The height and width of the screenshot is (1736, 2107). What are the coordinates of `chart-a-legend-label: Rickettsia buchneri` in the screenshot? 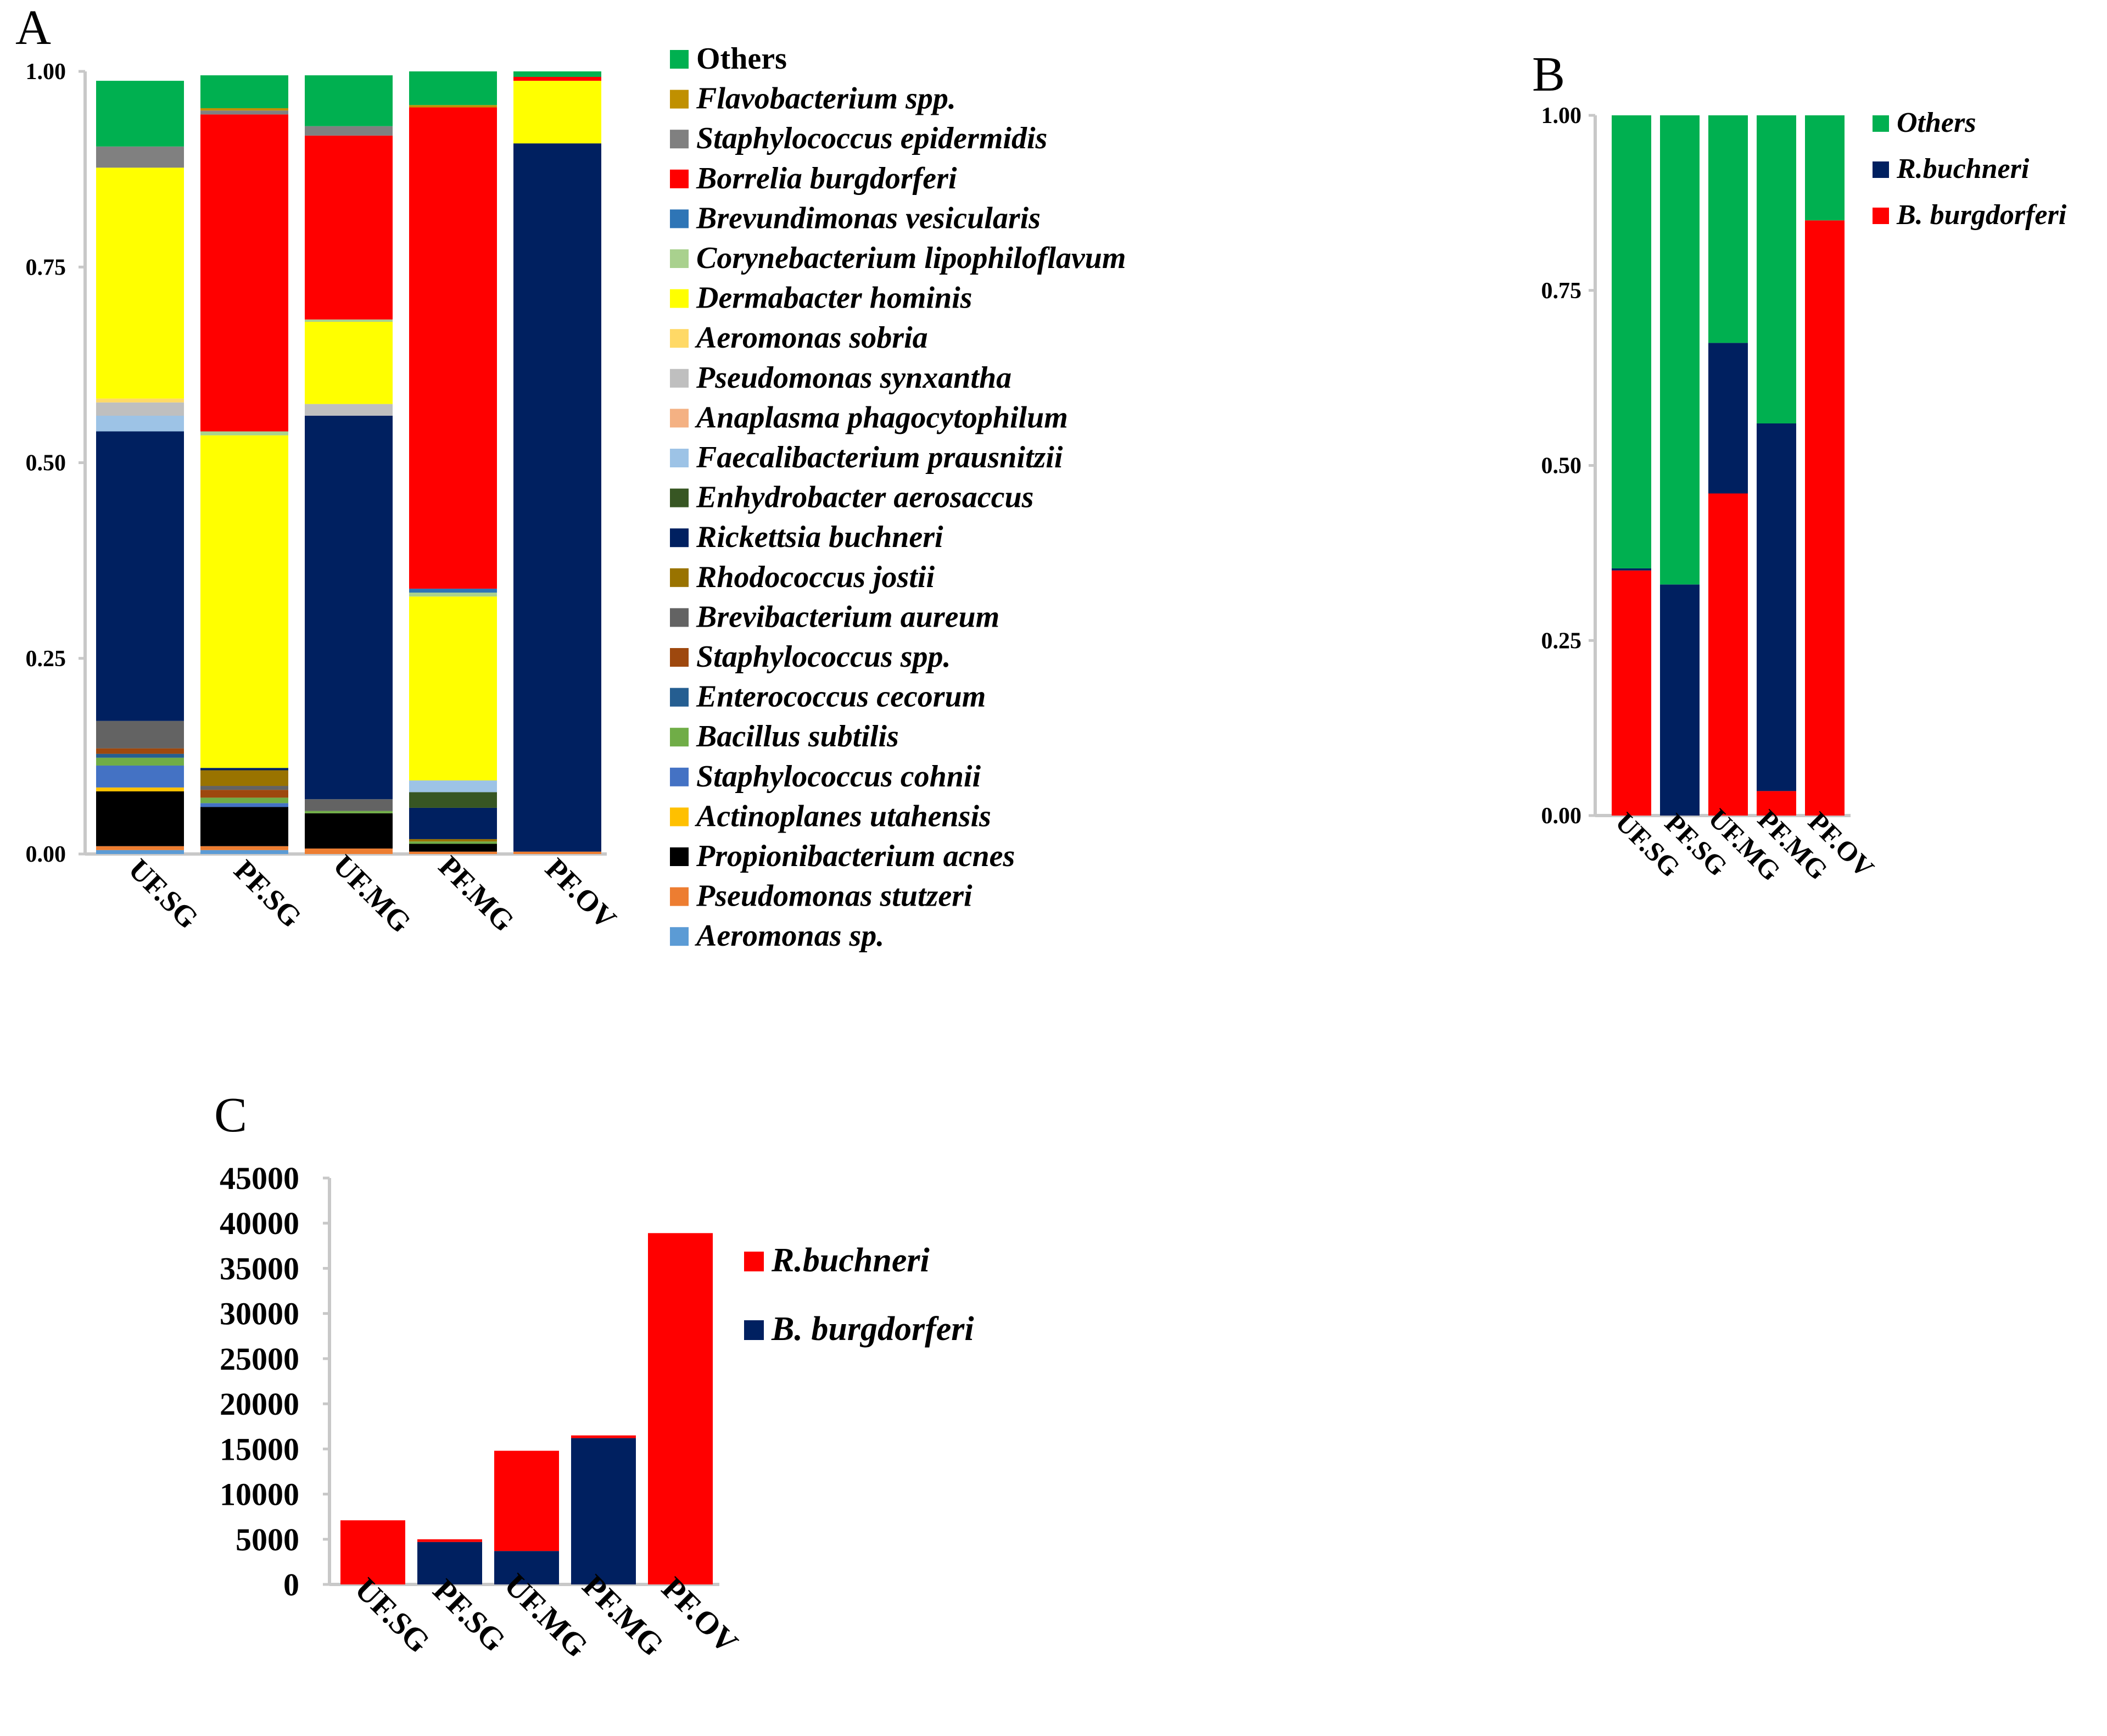 It's located at (819, 537).